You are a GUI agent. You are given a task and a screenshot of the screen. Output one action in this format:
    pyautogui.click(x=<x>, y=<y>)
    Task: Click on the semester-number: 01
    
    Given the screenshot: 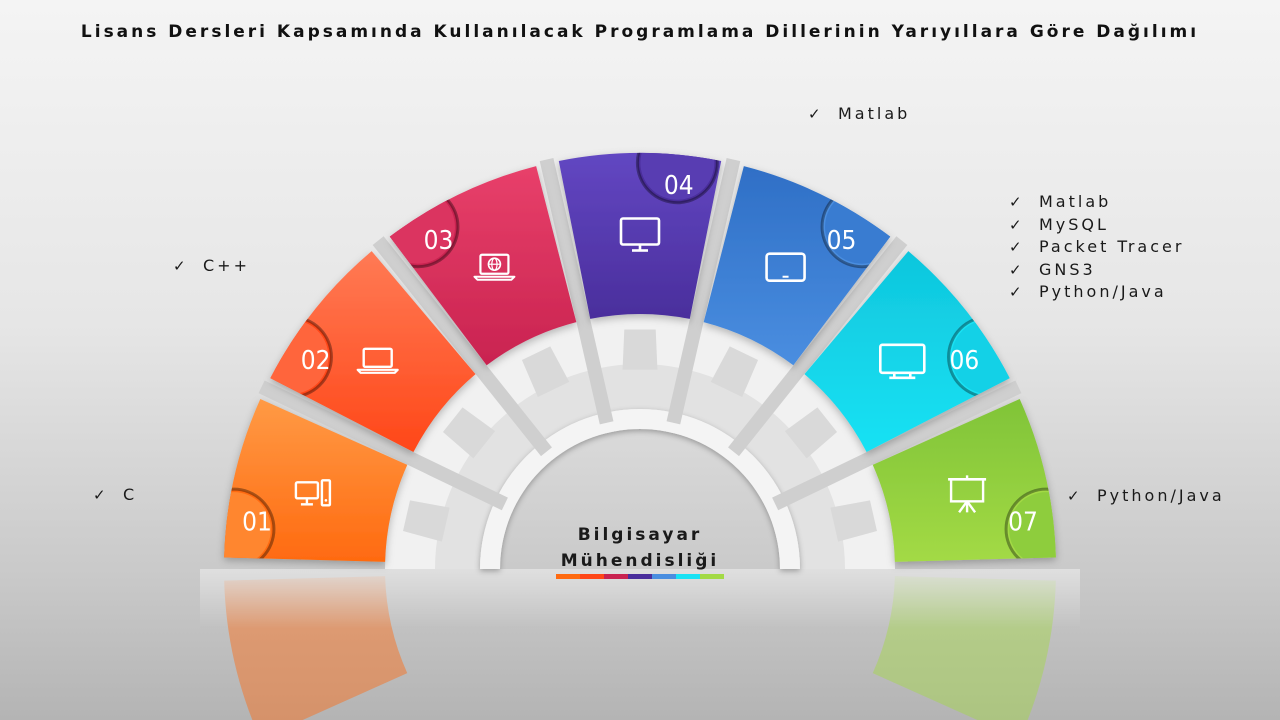 What is the action you would take?
    pyautogui.click(x=257, y=522)
    